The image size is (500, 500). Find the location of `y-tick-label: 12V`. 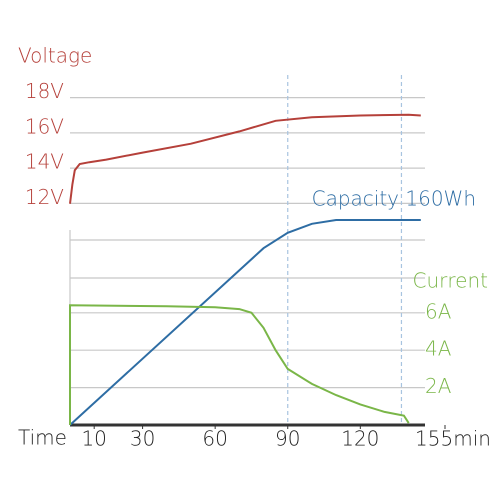

y-tick-label: 12V is located at coordinates (44, 197).